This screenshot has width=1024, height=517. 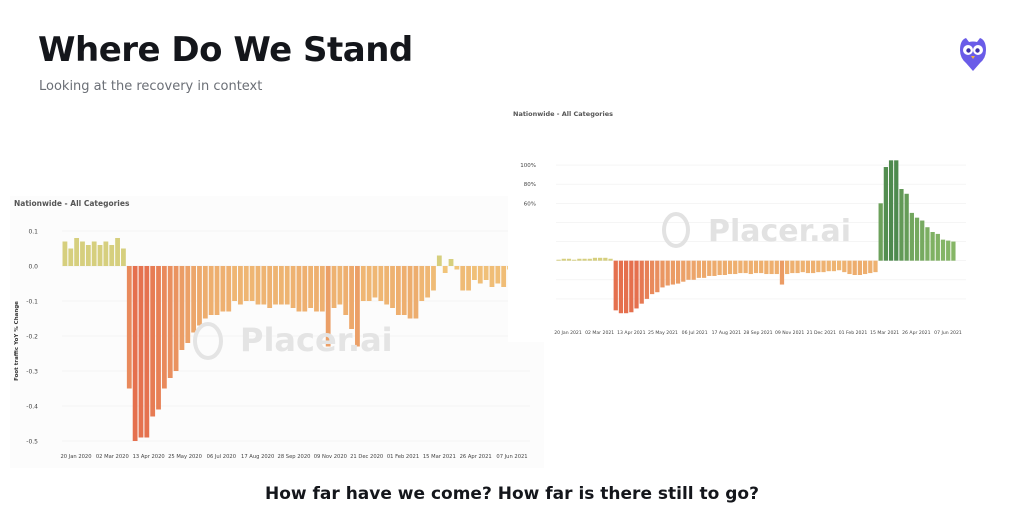 What do you see at coordinates (75, 457) in the screenshot?
I see `x-tick-label: 20 Jan 2020` at bounding box center [75, 457].